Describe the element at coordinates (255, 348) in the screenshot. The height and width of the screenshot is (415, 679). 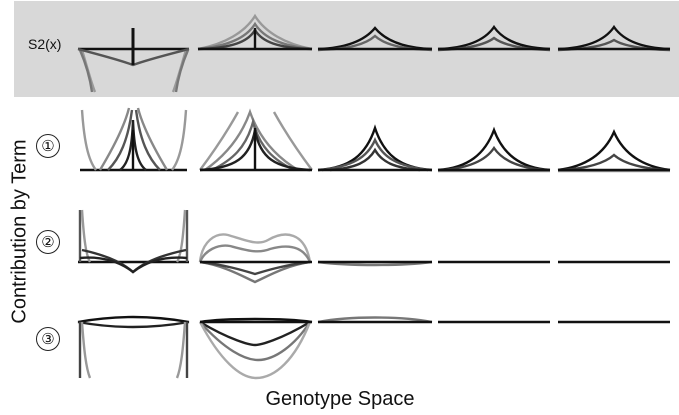
I see `panel-term3-col2` at that location.